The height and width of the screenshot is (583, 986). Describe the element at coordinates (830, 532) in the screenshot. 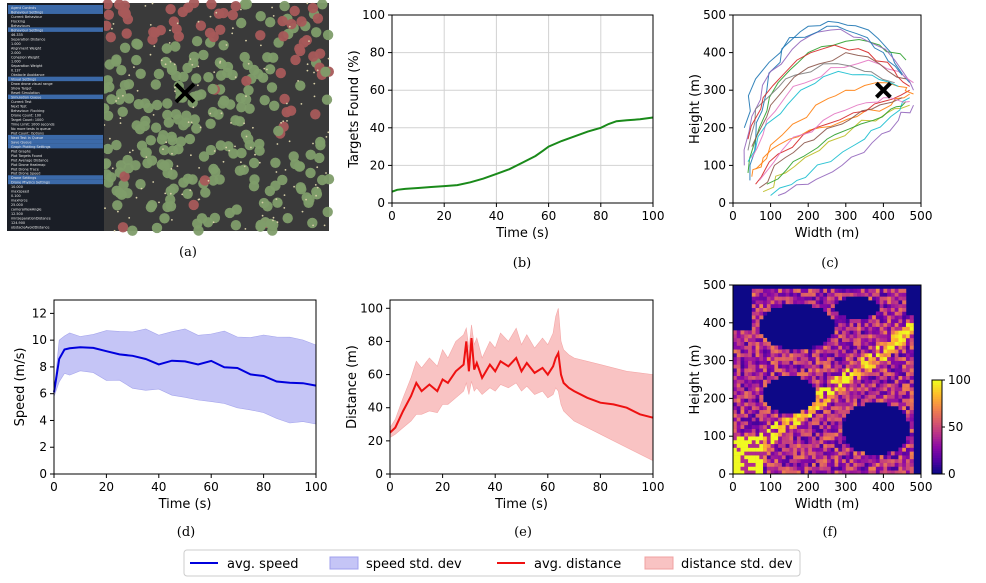

I see `caption-f: (f)` at that location.